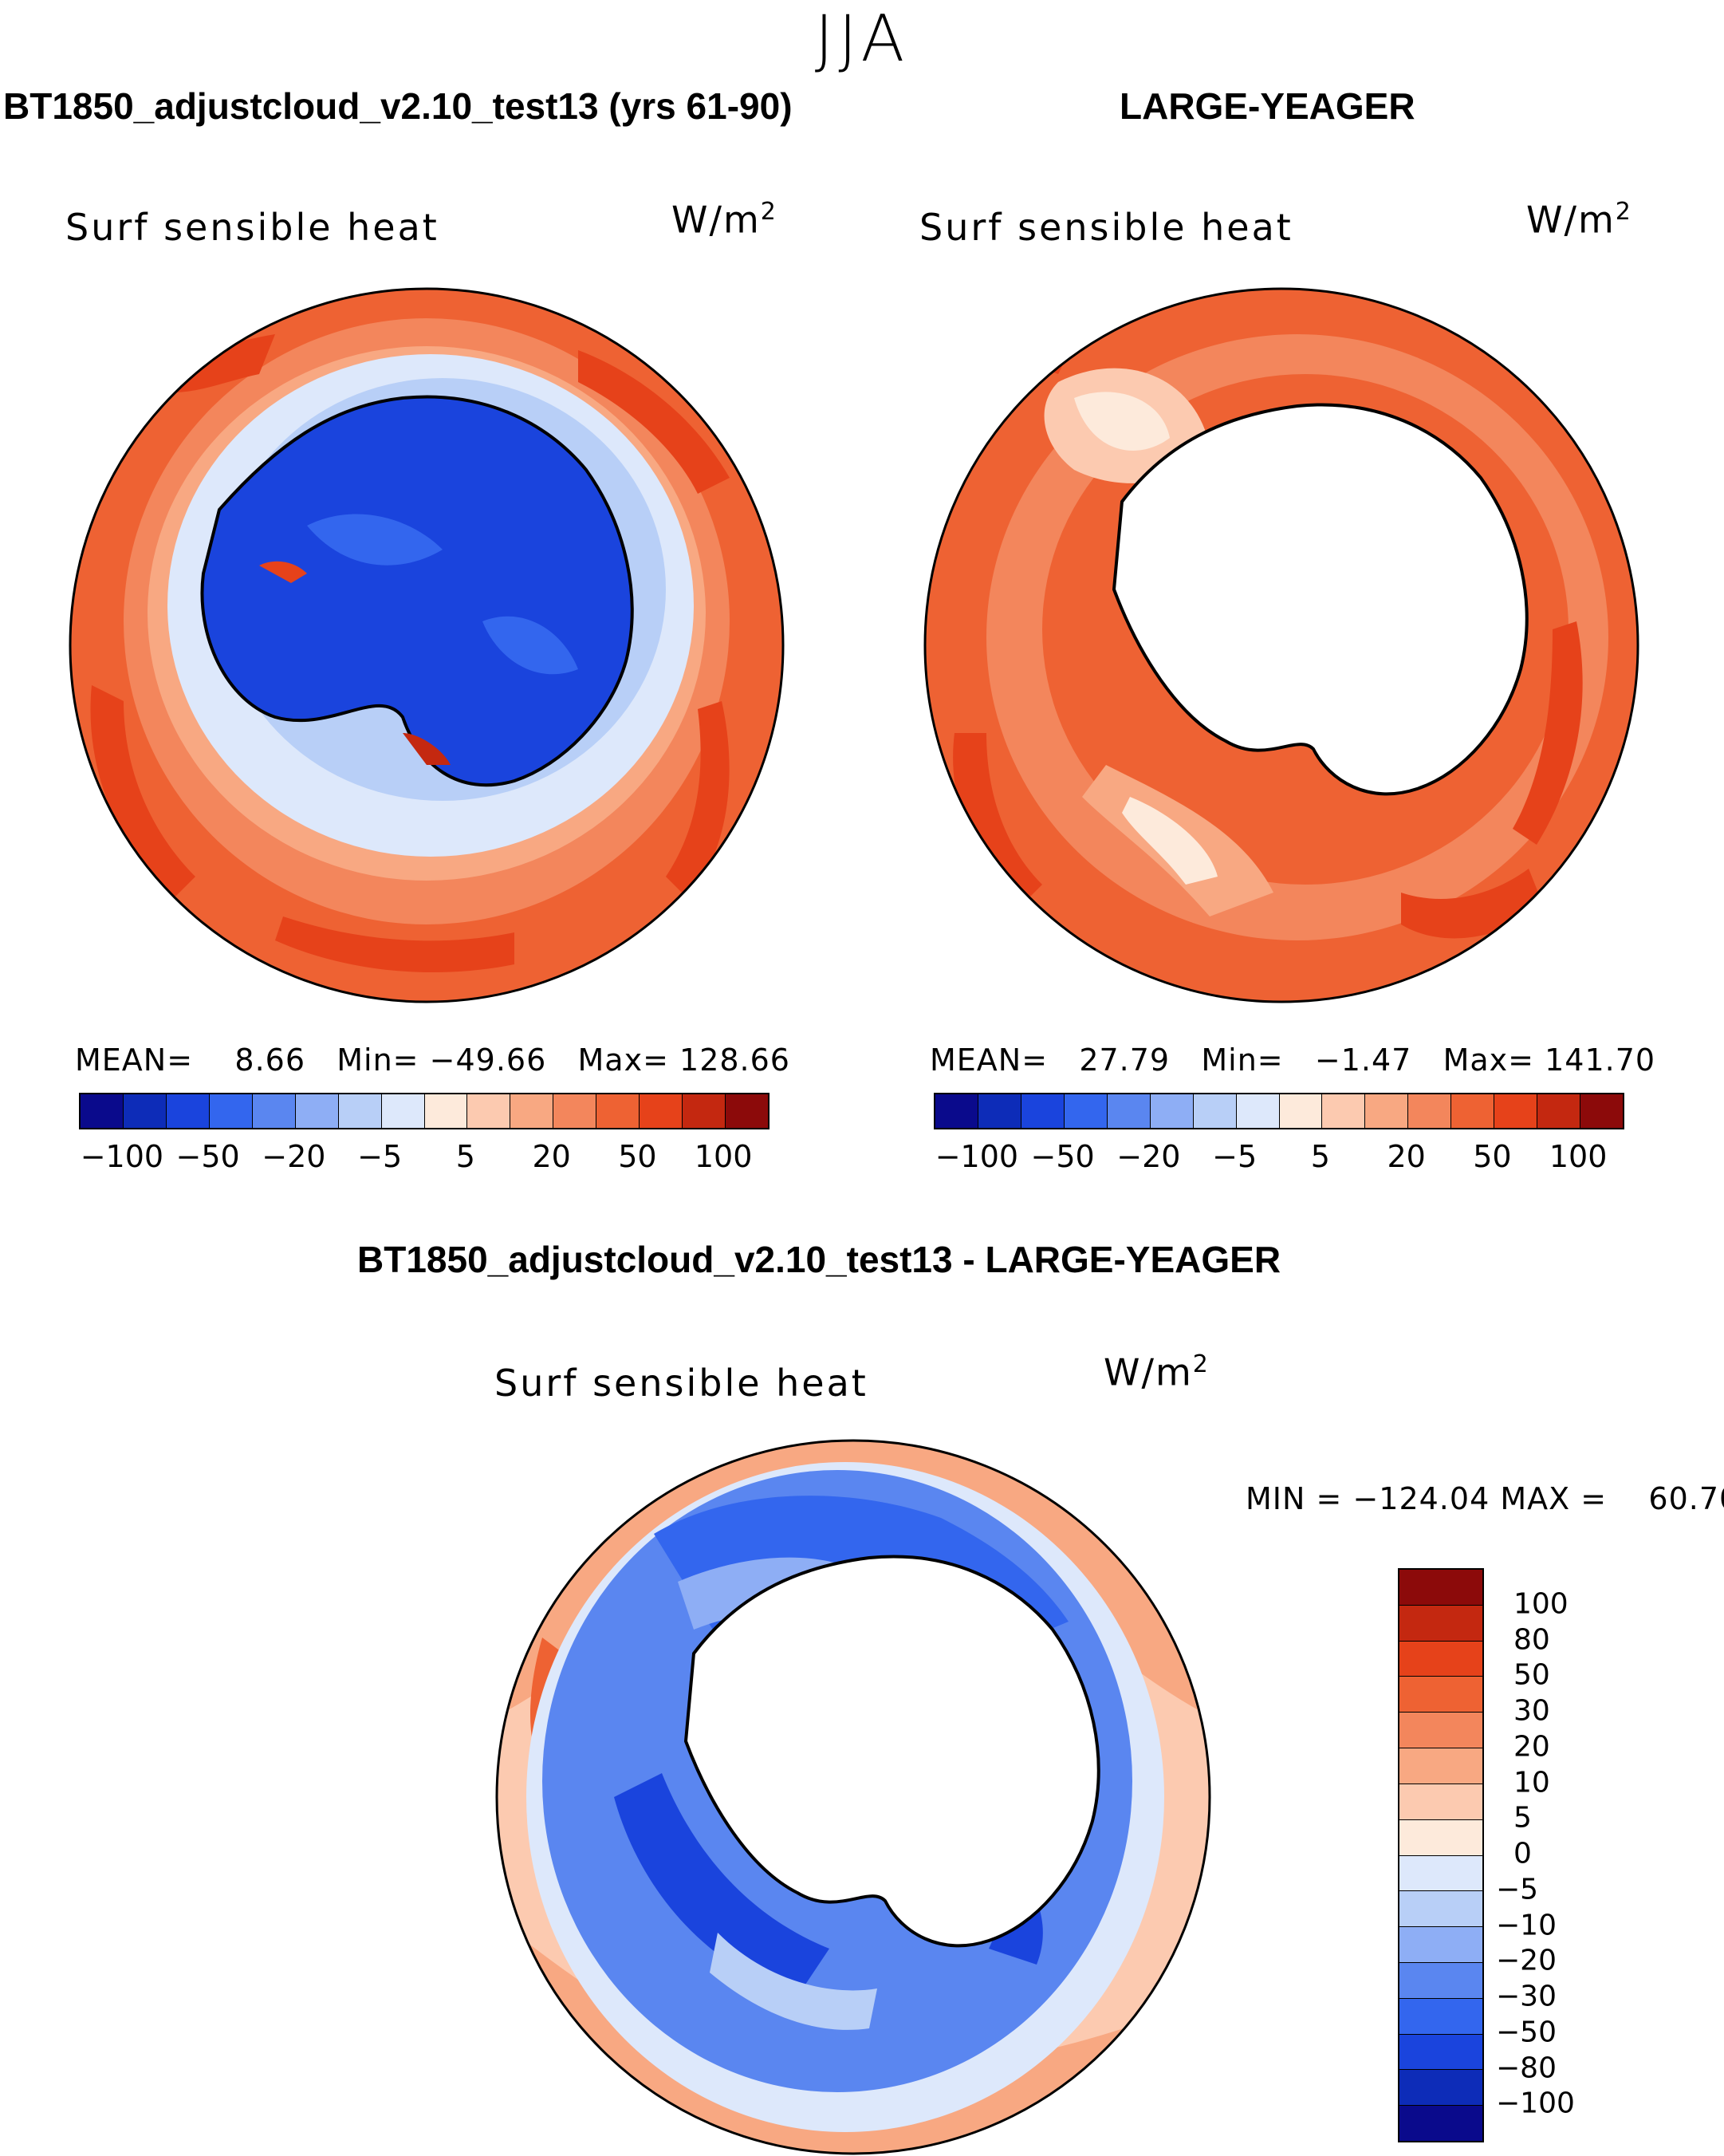 The image size is (1724, 2156). What do you see at coordinates (1526, 2068) in the screenshot?
I see `colorbar-tick-label: −80` at bounding box center [1526, 2068].